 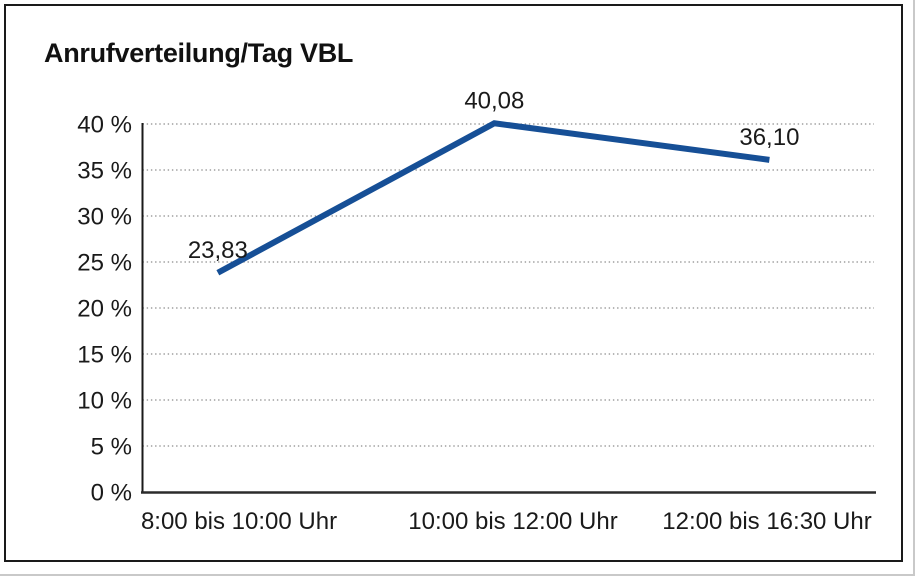 What do you see at coordinates (104, 171) in the screenshot?
I see `y-tick-label: 35 %` at bounding box center [104, 171].